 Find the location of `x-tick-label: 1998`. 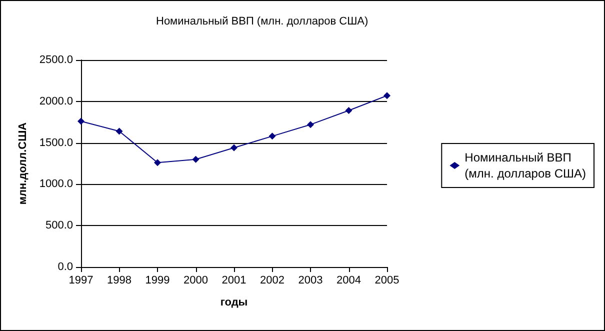

x-tick-label: 1998 is located at coordinates (119, 280).